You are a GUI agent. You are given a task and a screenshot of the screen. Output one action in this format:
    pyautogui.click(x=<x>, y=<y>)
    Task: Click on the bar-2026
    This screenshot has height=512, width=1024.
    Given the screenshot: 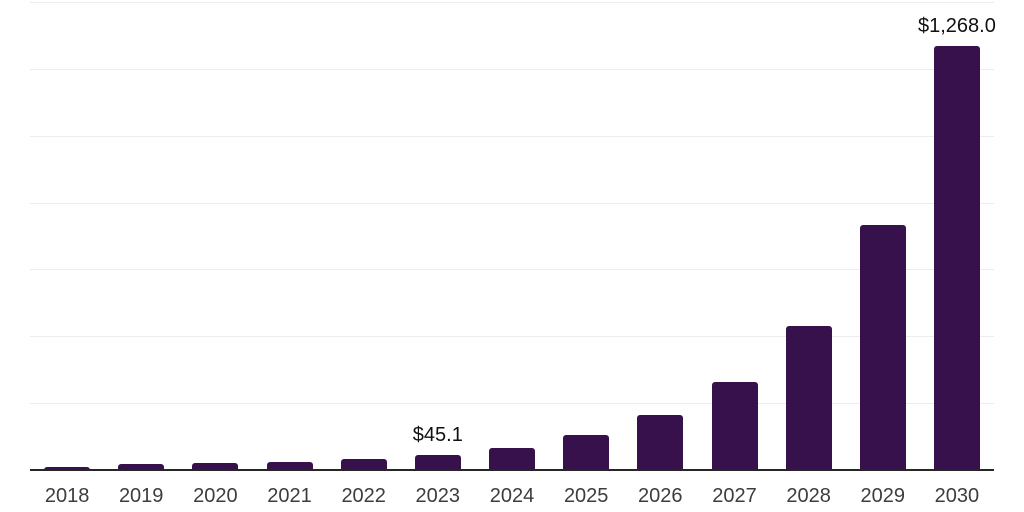 What is the action you would take?
    pyautogui.click(x=660, y=442)
    